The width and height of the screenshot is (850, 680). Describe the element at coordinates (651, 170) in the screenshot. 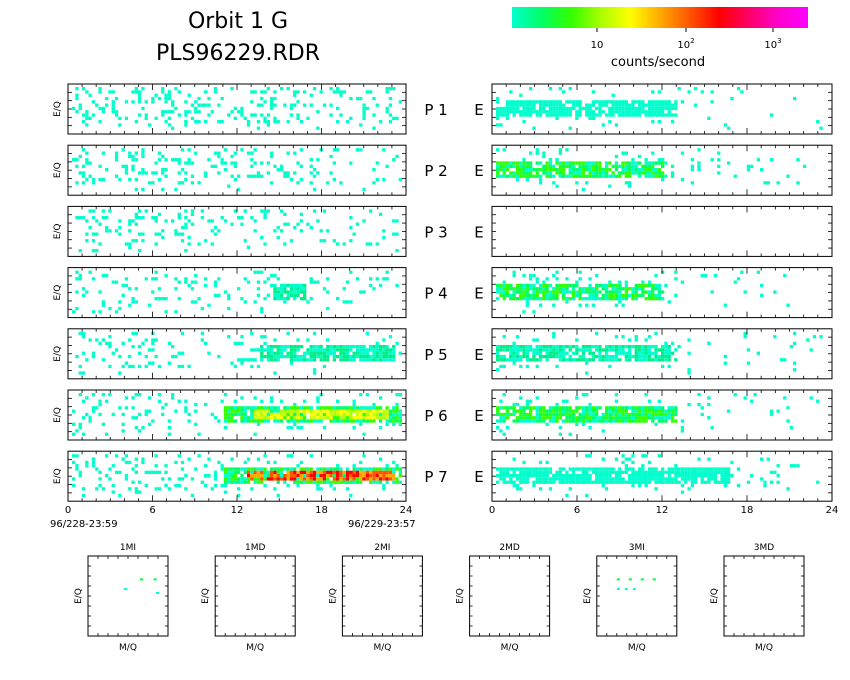

I see `panel-cells` at that location.